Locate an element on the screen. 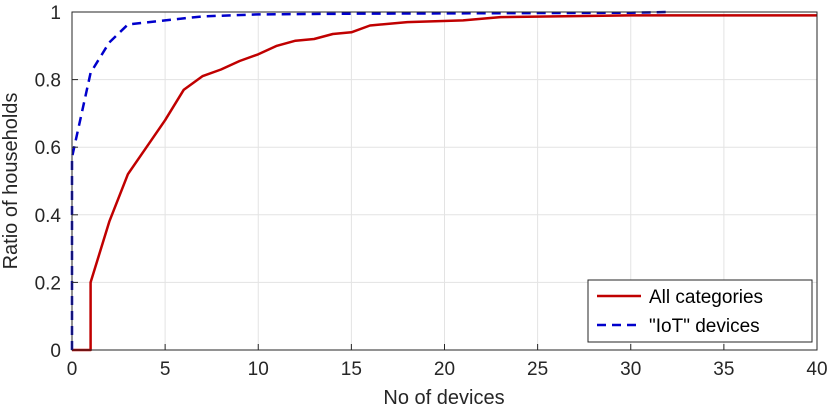 This screenshot has height=410, width=830. x-tick-label: 5 is located at coordinates (165, 369).